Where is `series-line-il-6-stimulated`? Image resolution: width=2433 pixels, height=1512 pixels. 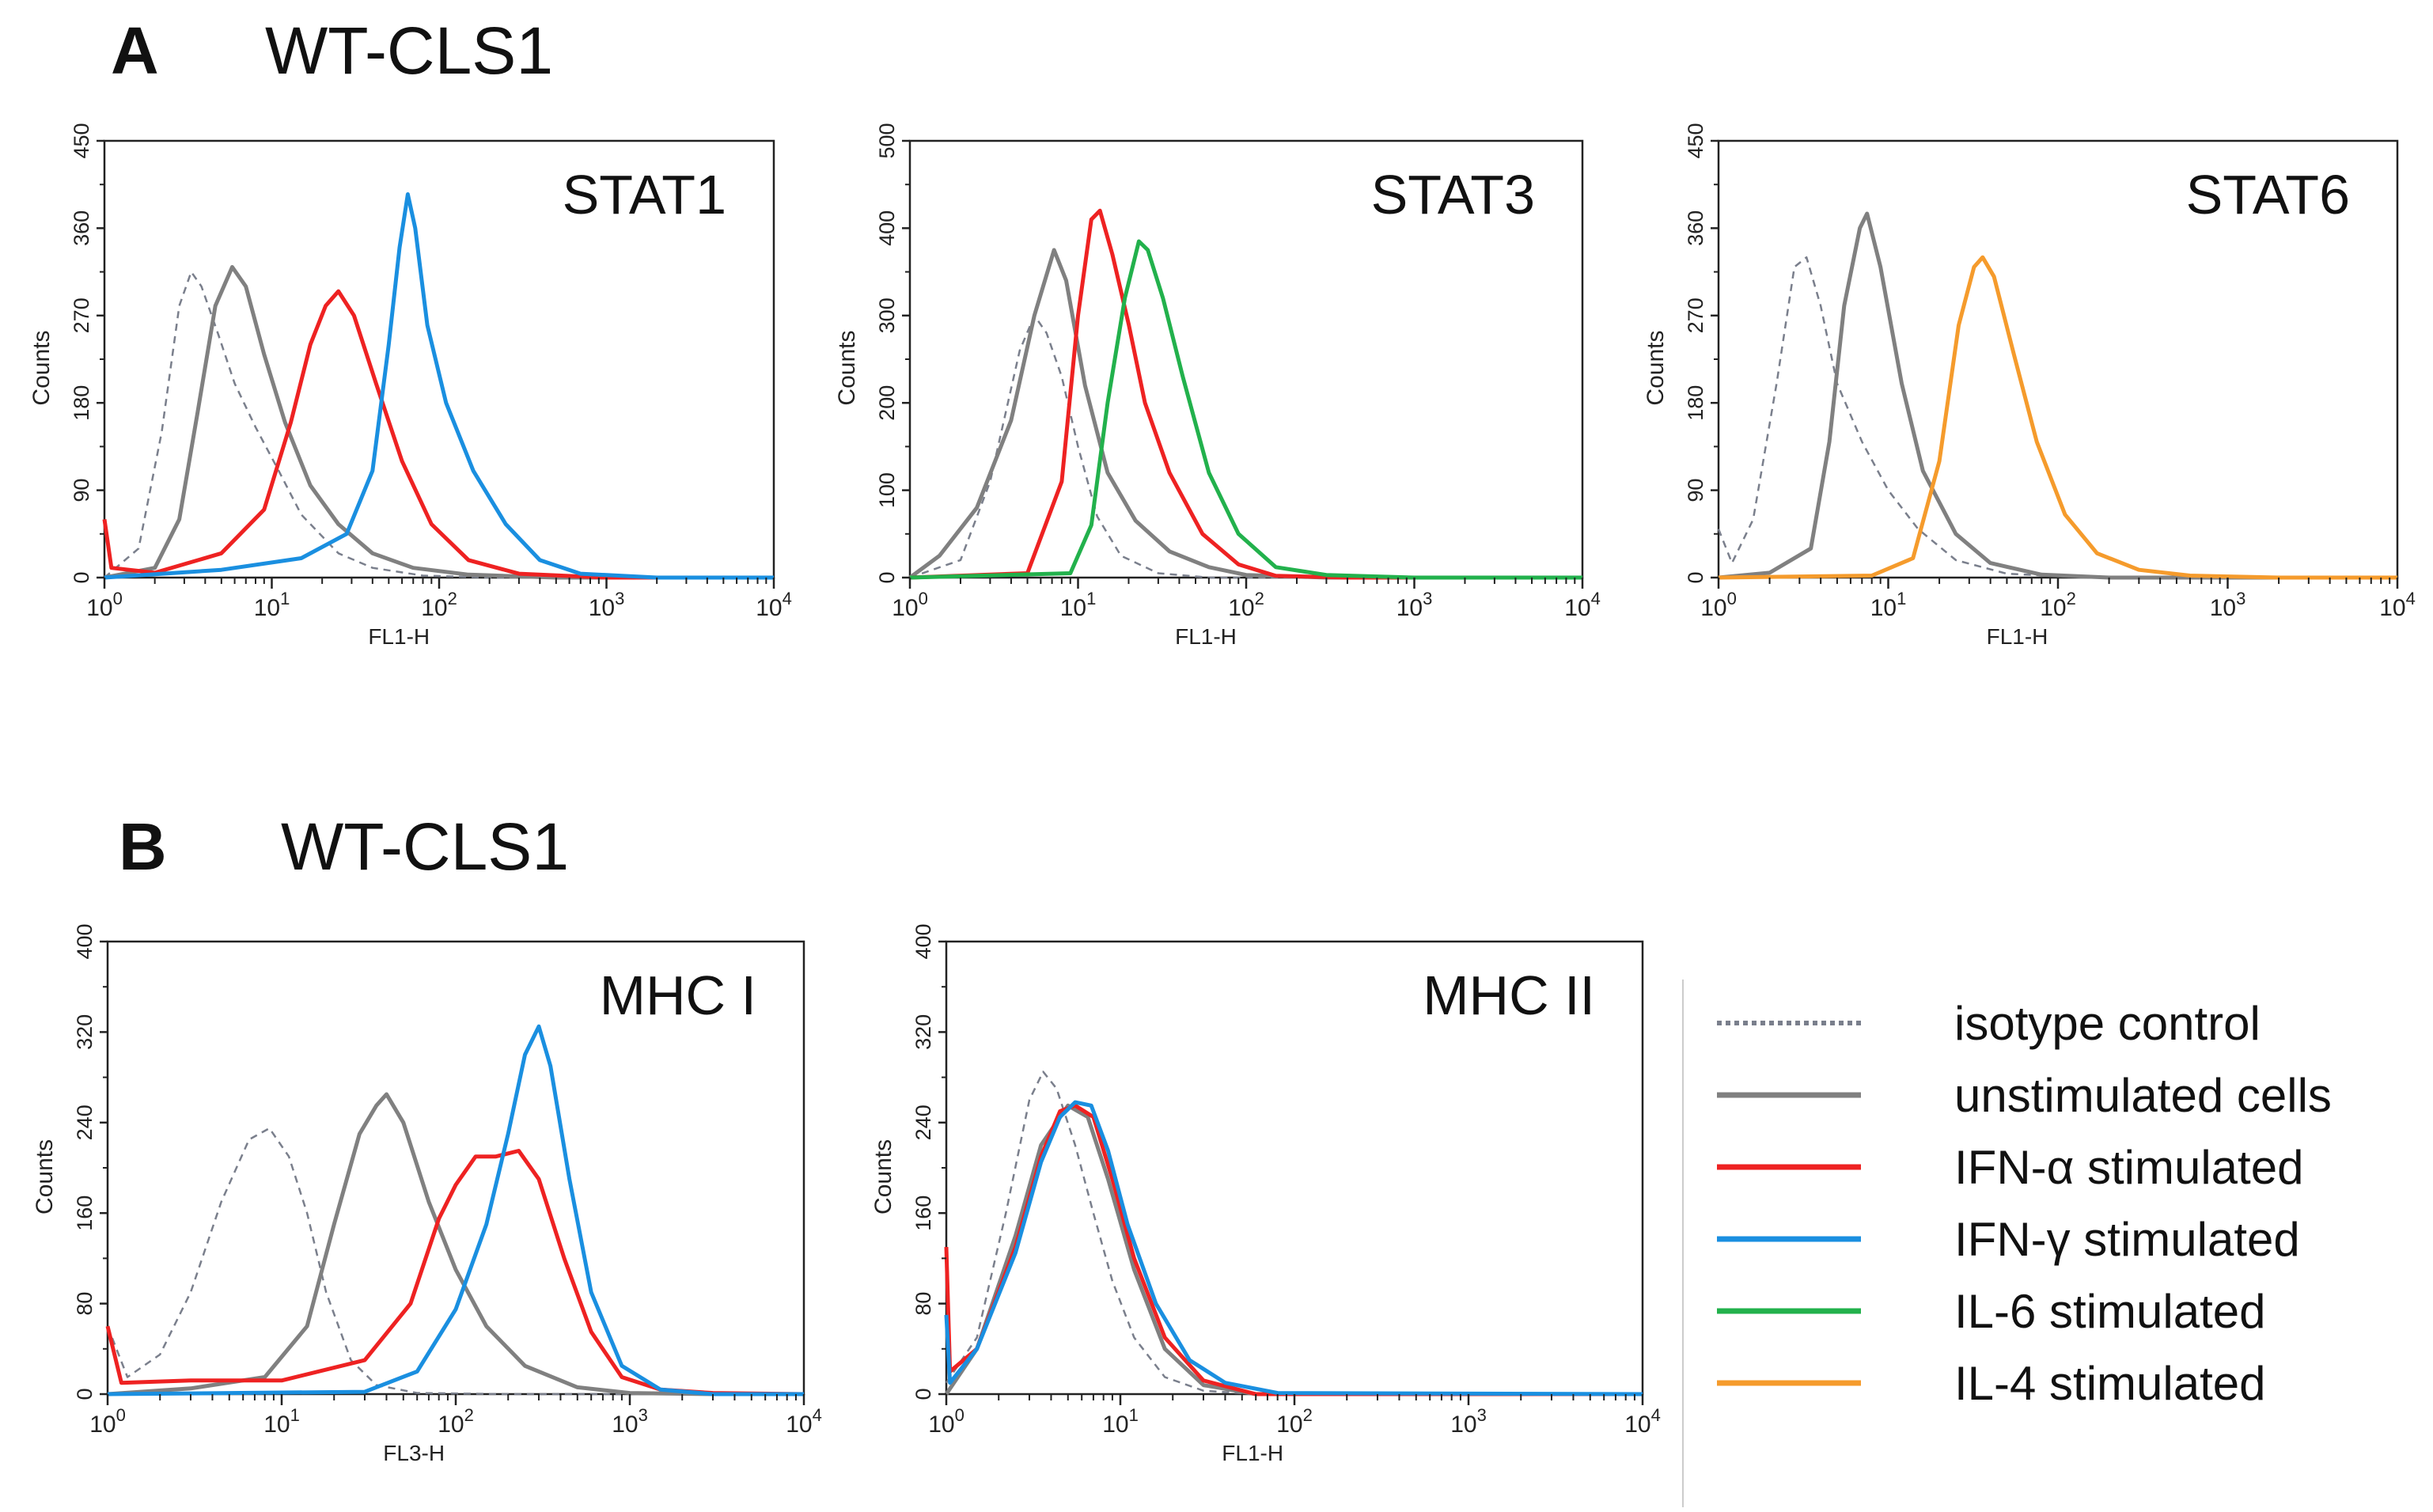 series-line-il-6-stimulated is located at coordinates (1246, 409).